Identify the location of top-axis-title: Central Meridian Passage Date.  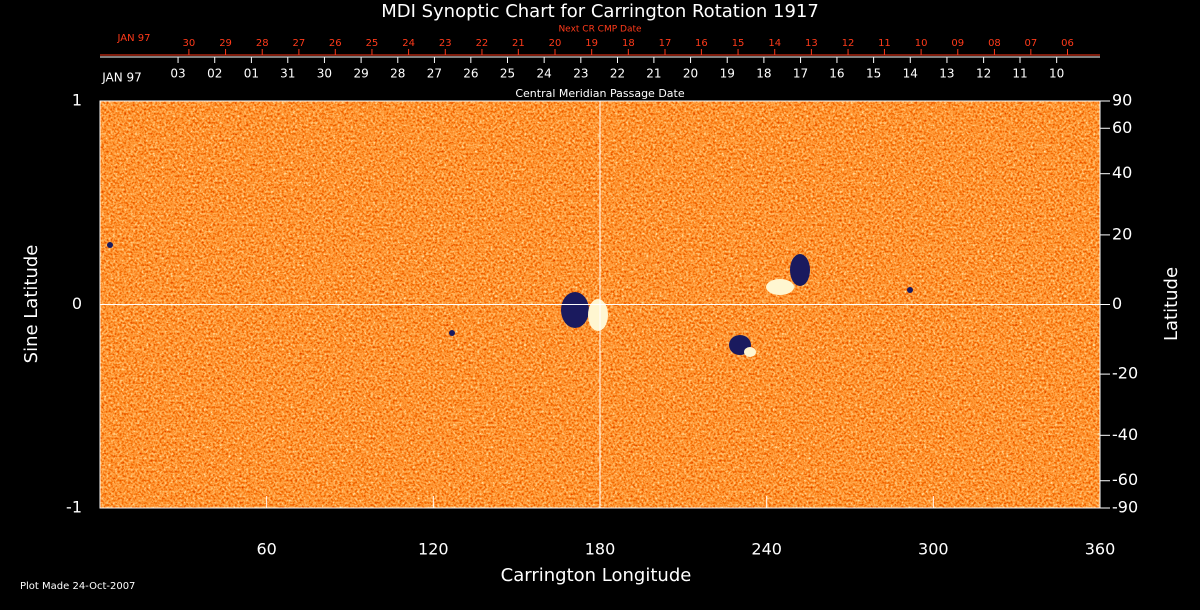
(599, 93).